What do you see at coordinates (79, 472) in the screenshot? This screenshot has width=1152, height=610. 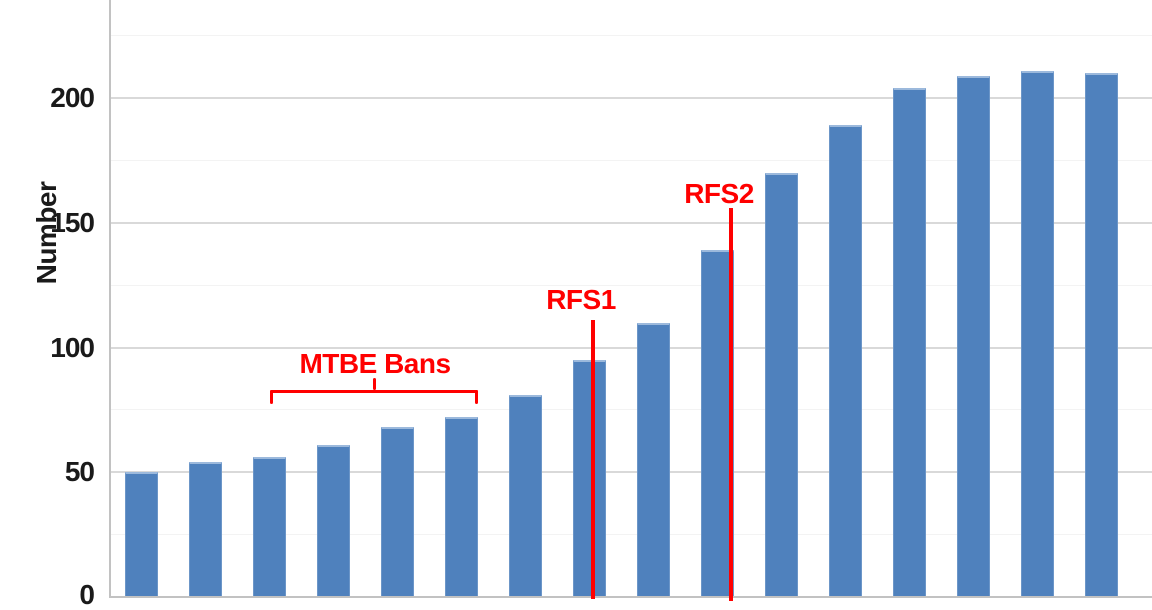 I see `y-tick-label: 50` at bounding box center [79, 472].